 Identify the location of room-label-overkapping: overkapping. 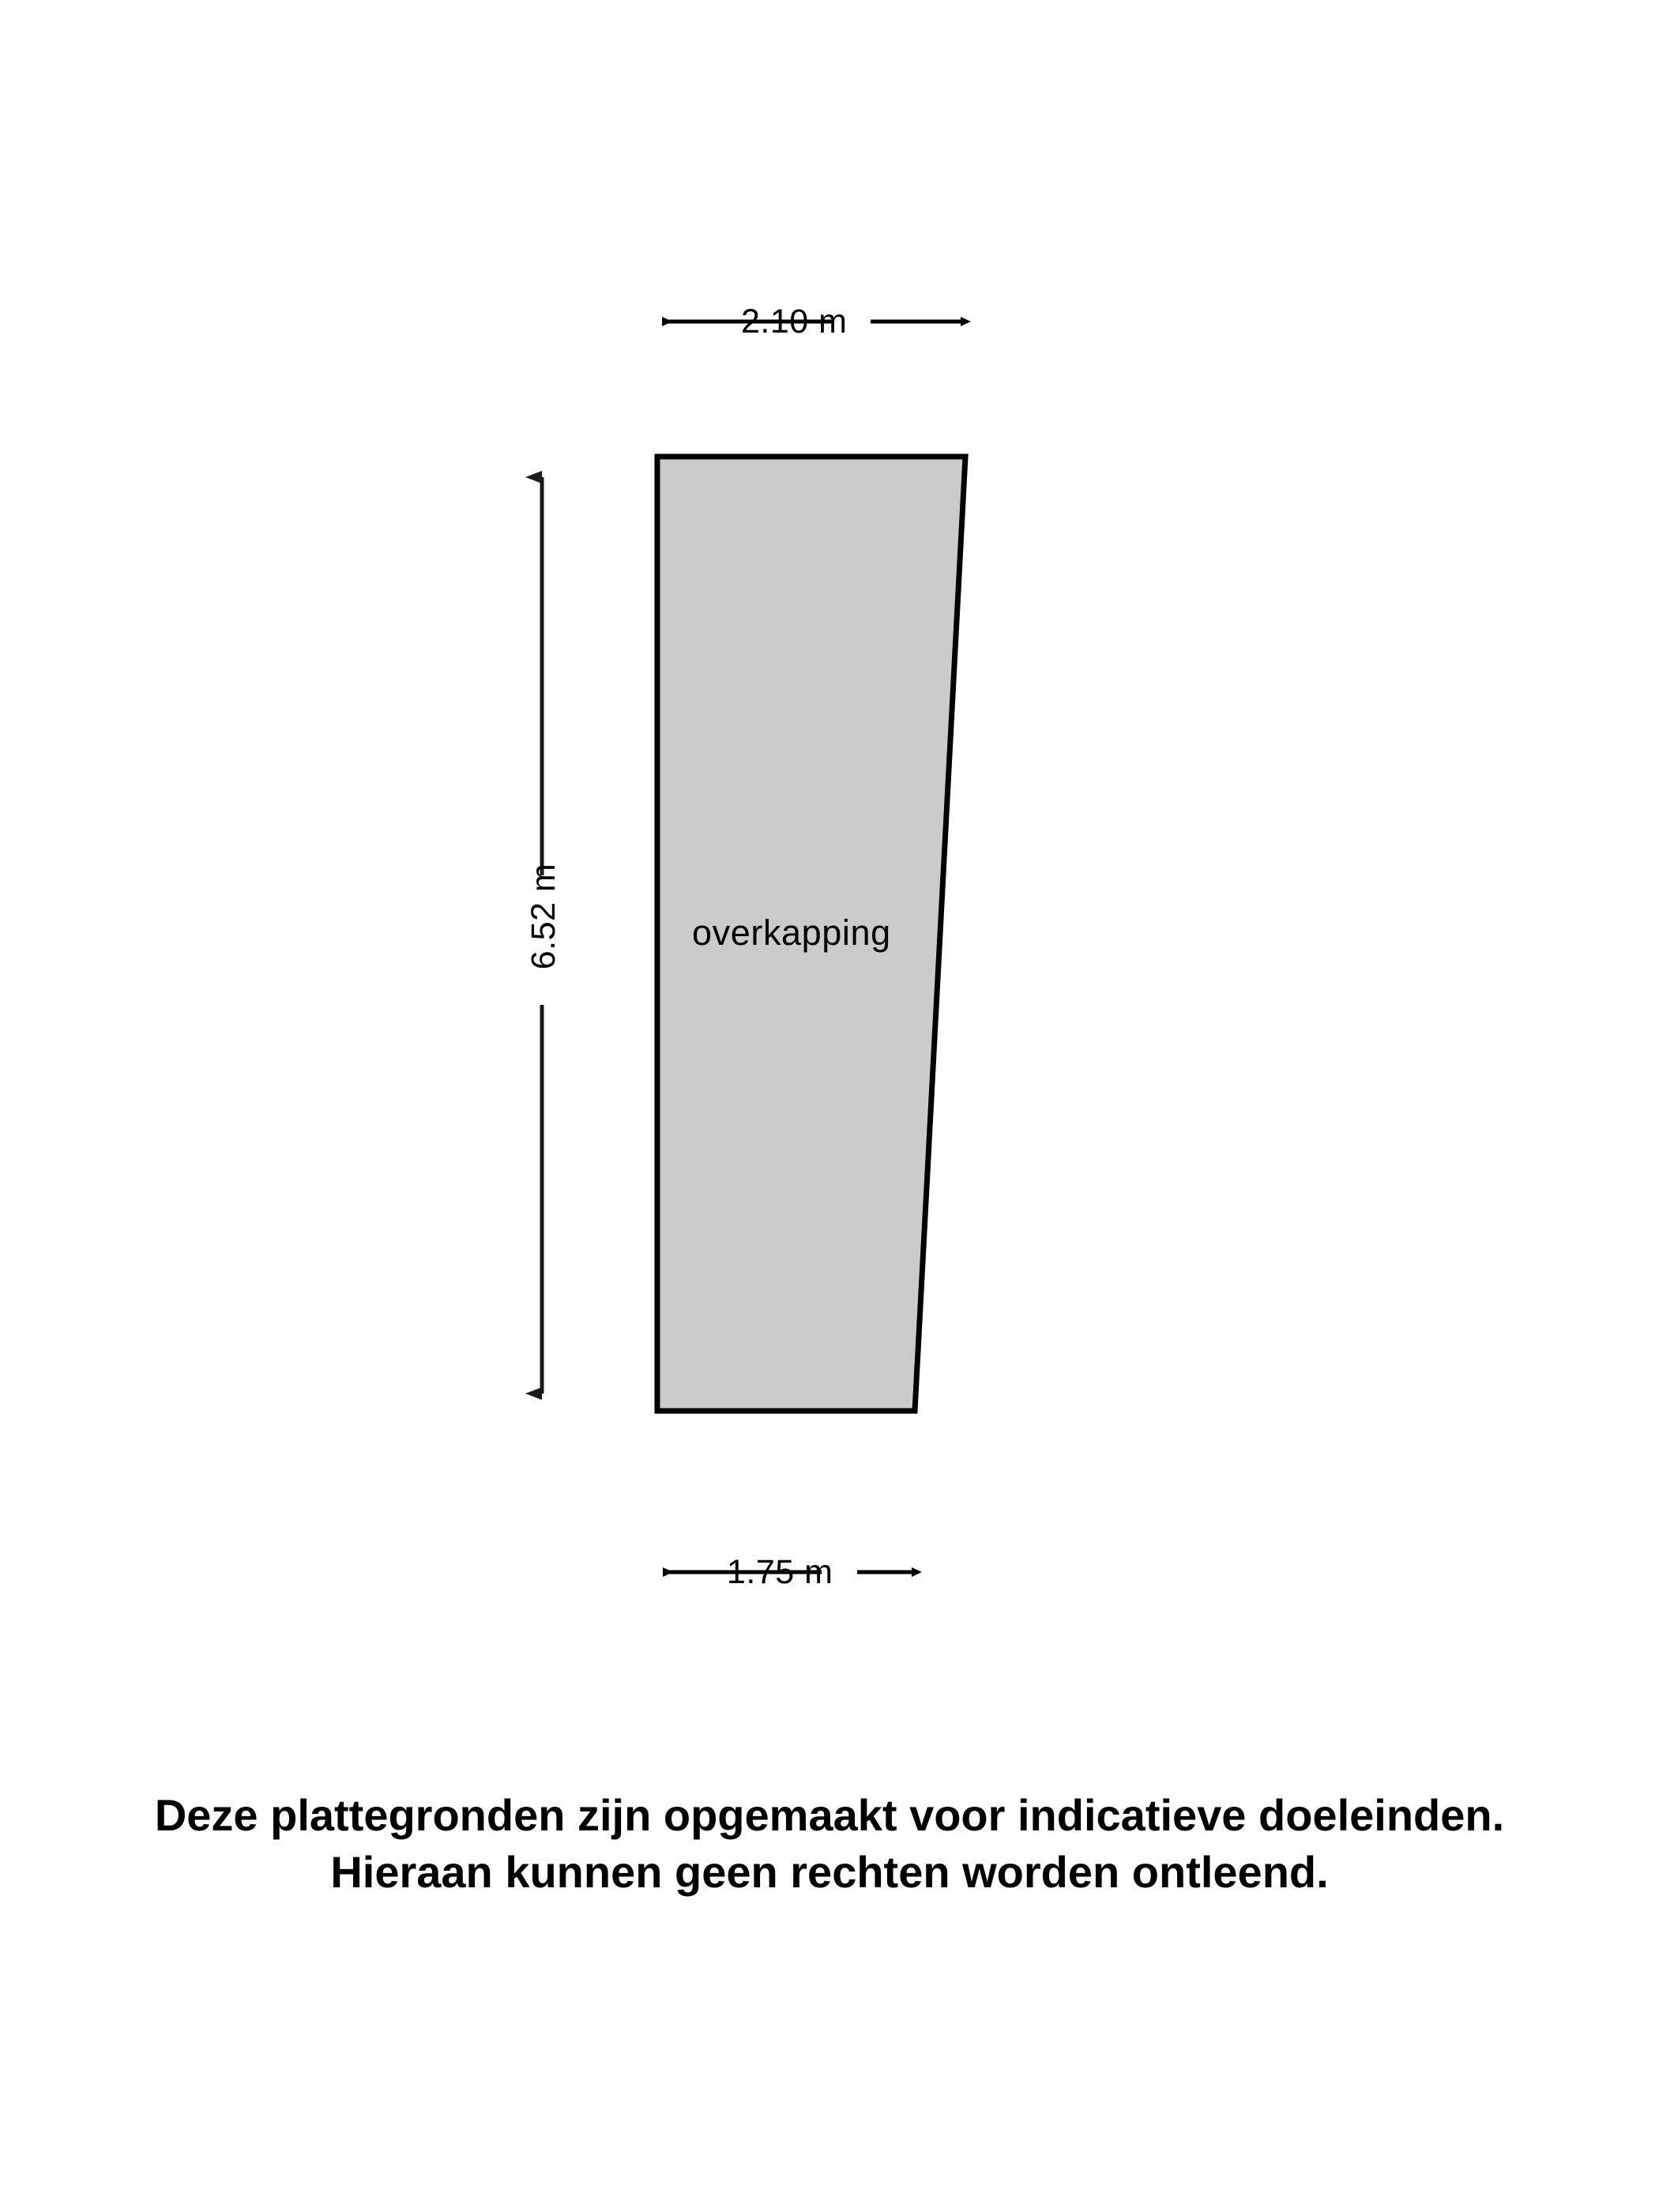
(792, 932).